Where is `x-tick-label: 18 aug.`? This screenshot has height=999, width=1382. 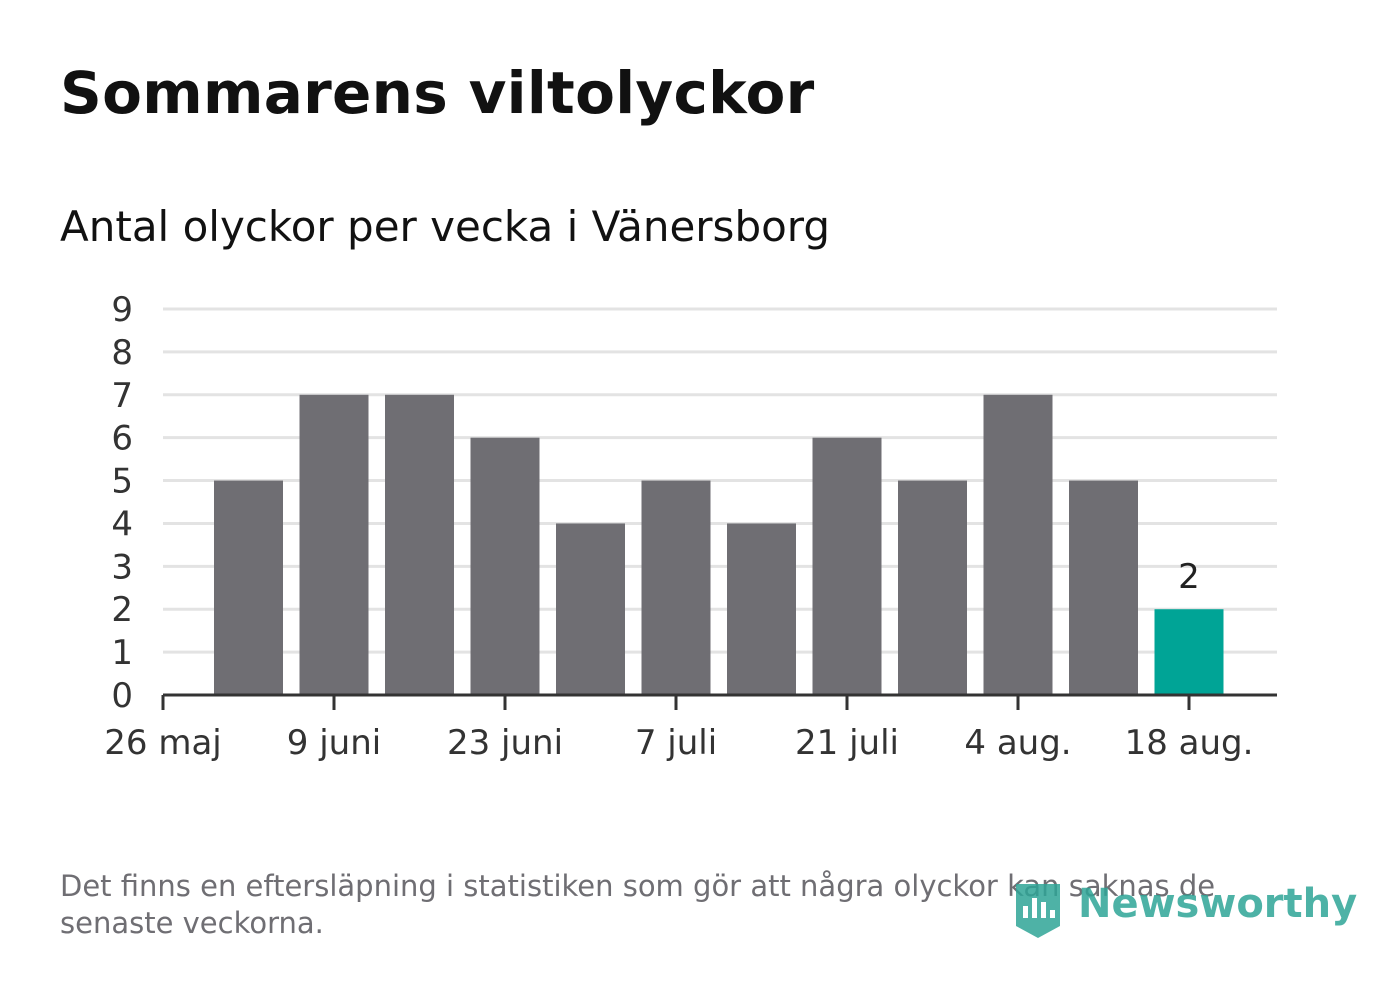 x-tick-label: 18 aug. is located at coordinates (1189, 743).